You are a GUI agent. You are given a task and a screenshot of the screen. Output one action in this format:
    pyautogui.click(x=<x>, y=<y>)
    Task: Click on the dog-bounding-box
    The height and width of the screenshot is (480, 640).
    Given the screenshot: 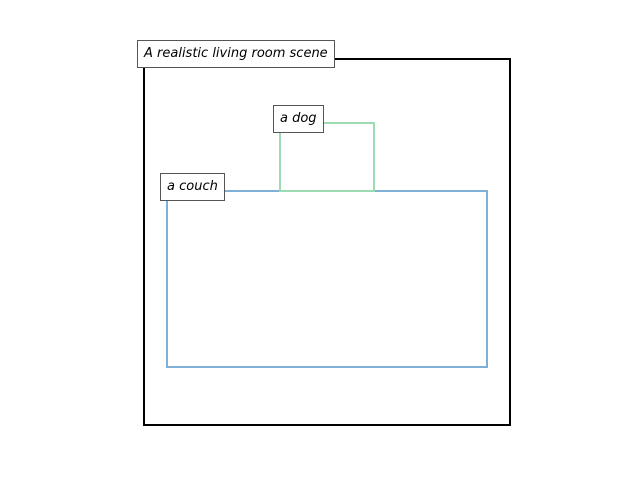 What is the action you would take?
    pyautogui.click(x=327, y=157)
    